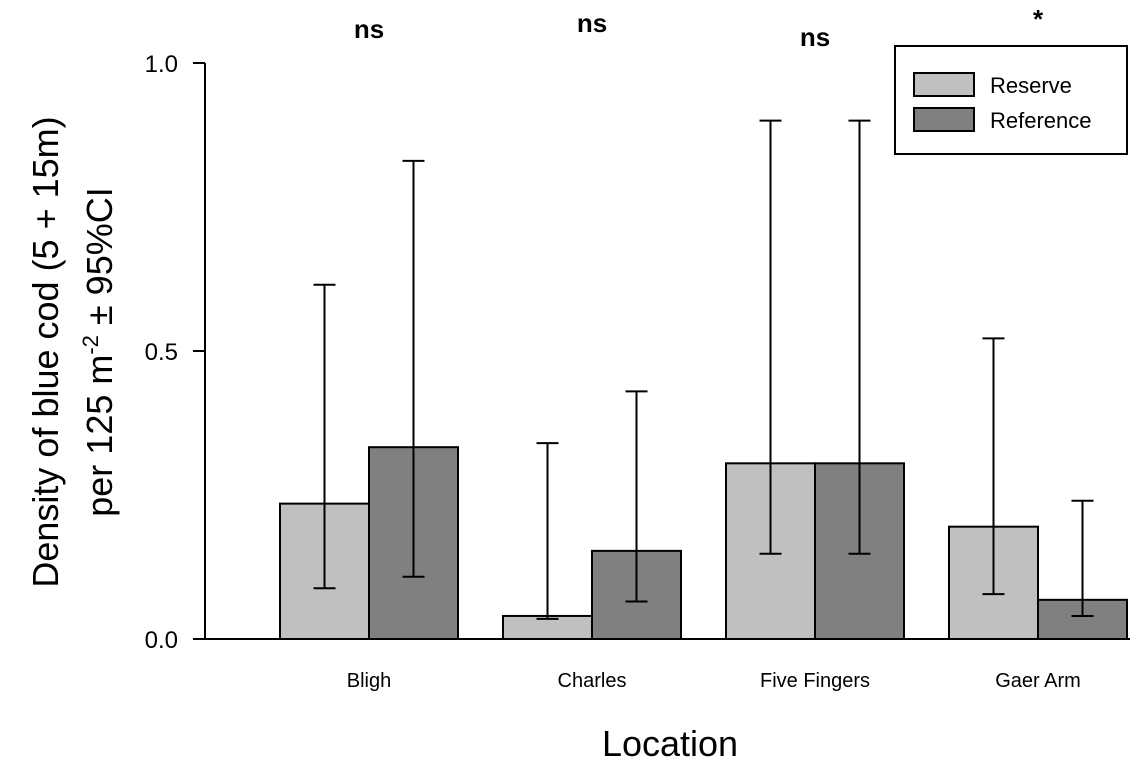 This screenshot has height=762, width=1143. What do you see at coordinates (815, 681) in the screenshot?
I see `category-label-five-fingers: Five Fingers` at bounding box center [815, 681].